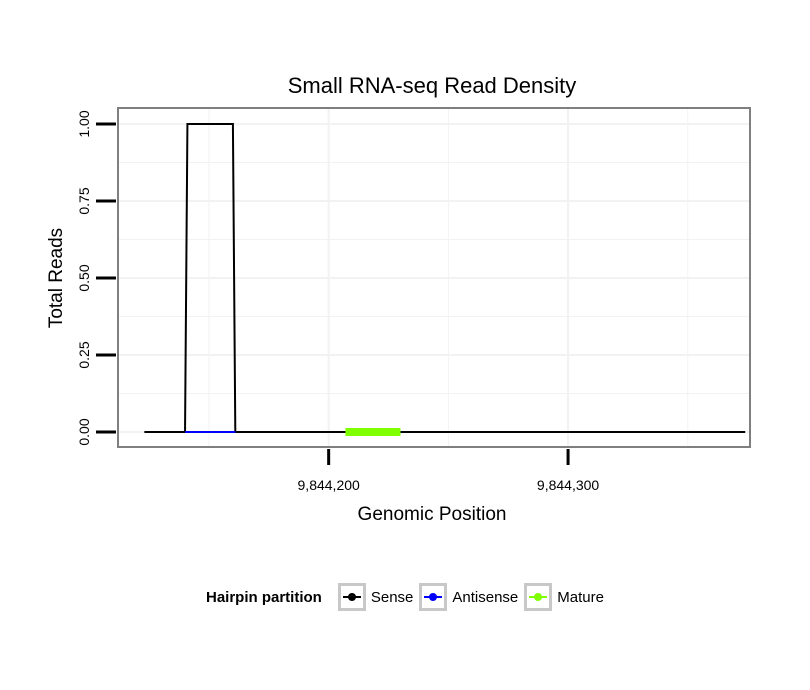  What do you see at coordinates (84, 431) in the screenshot?
I see `y-tick-label: 0.00` at bounding box center [84, 431].